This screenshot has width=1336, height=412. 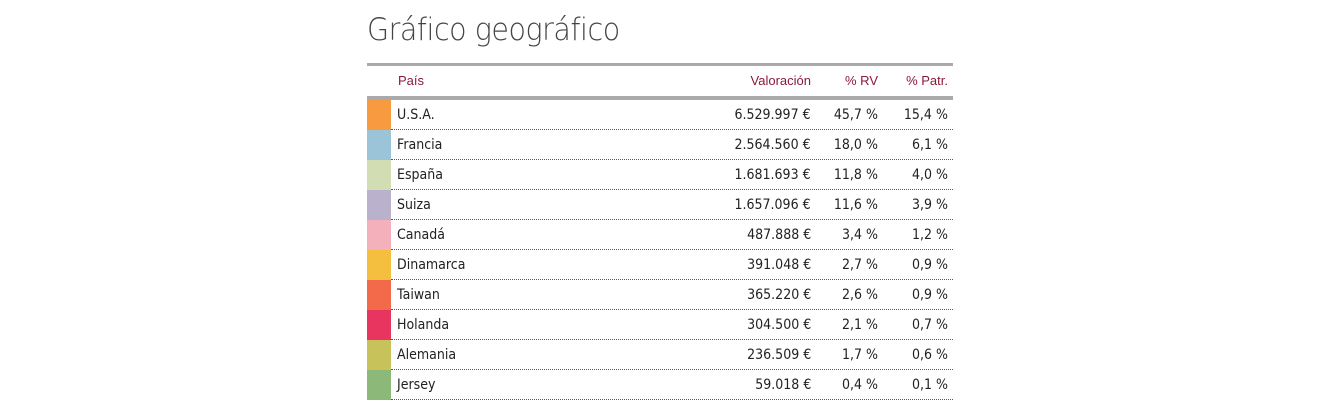 What do you see at coordinates (782, 385) in the screenshot?
I see `value-cell: 59.018 €` at bounding box center [782, 385].